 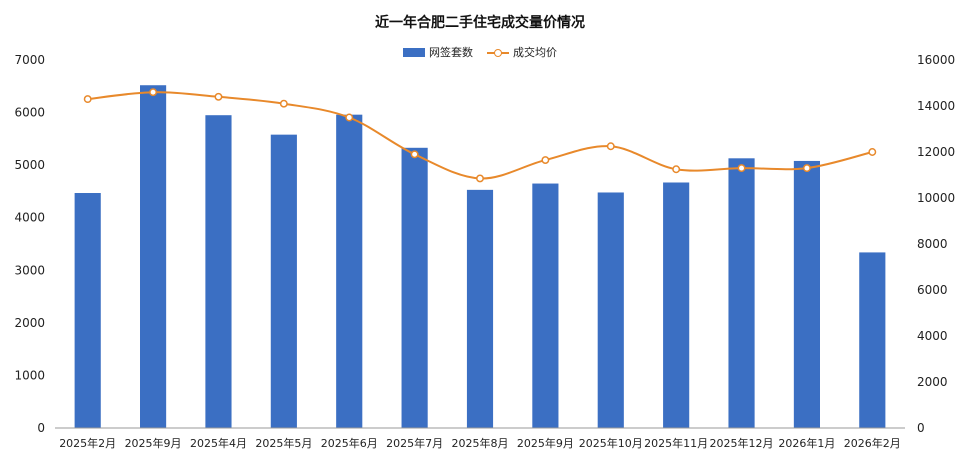 I want to click on y-right-tick-label: 0, so click(x=921, y=428).